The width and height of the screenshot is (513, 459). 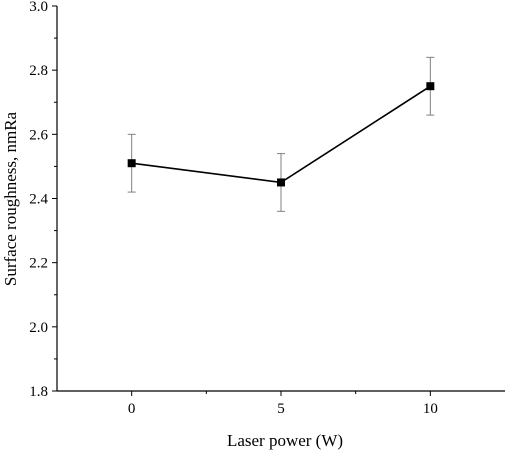 I want to click on y-tick-label: 2.2, so click(x=38, y=264).